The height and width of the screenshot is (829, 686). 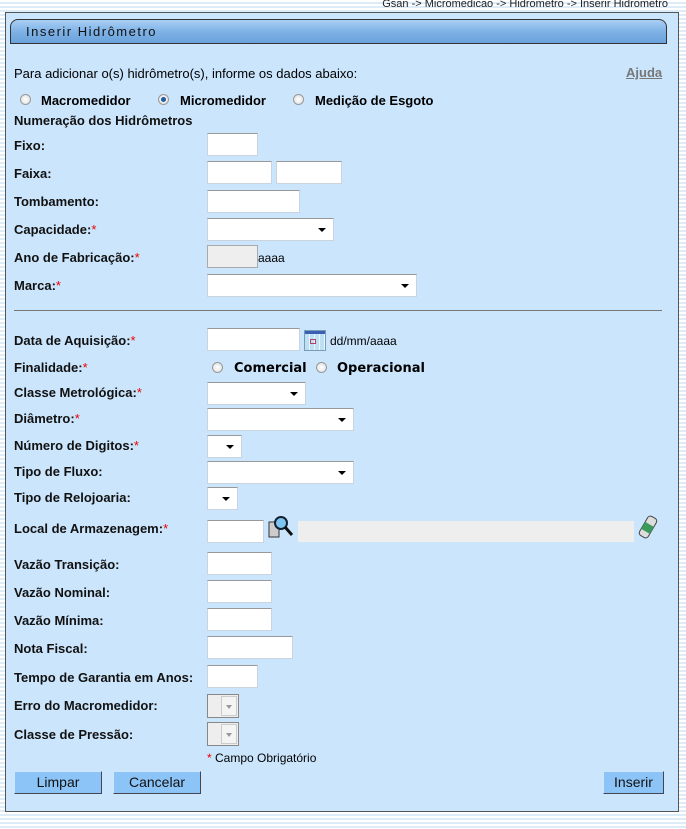 What do you see at coordinates (103, 120) in the screenshot?
I see `section-title: Numeração dos Hidrômetros` at bounding box center [103, 120].